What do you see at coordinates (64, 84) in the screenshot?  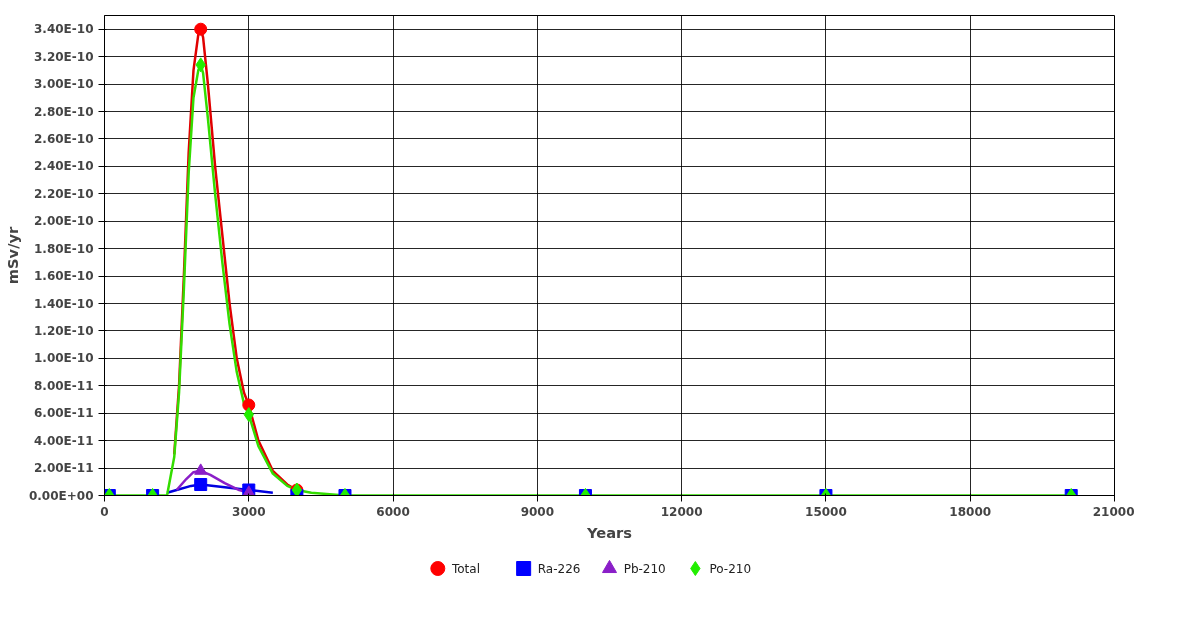 I see `y-tick-label: 3.00E-10` at bounding box center [64, 84].